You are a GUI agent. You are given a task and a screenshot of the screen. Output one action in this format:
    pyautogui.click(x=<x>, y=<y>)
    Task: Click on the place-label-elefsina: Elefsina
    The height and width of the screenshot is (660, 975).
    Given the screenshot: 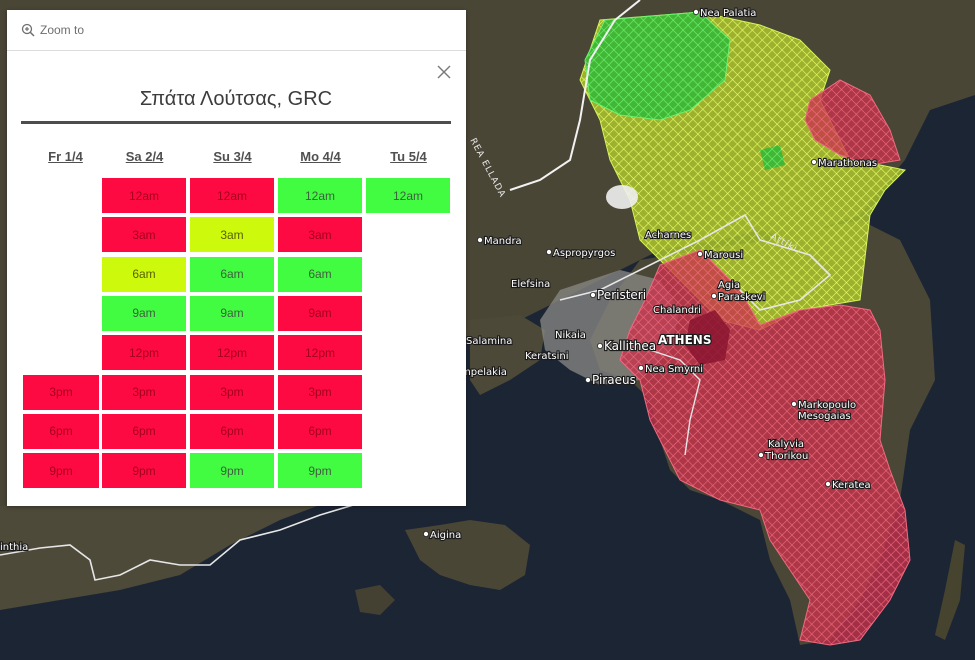 What is the action you would take?
    pyautogui.click(x=530, y=284)
    